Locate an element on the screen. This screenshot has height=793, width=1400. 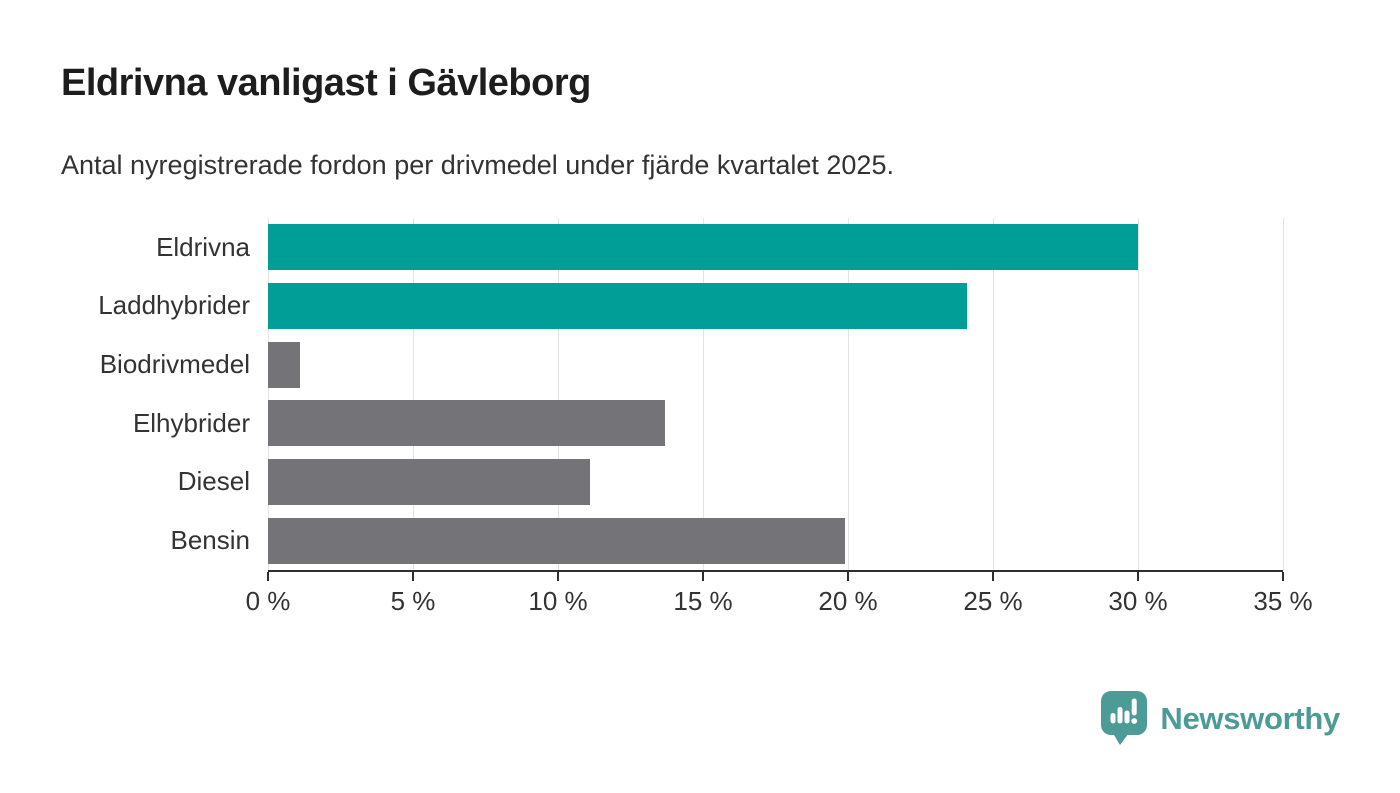
x-axis-tick-label: 35 % is located at coordinates (1283, 601).